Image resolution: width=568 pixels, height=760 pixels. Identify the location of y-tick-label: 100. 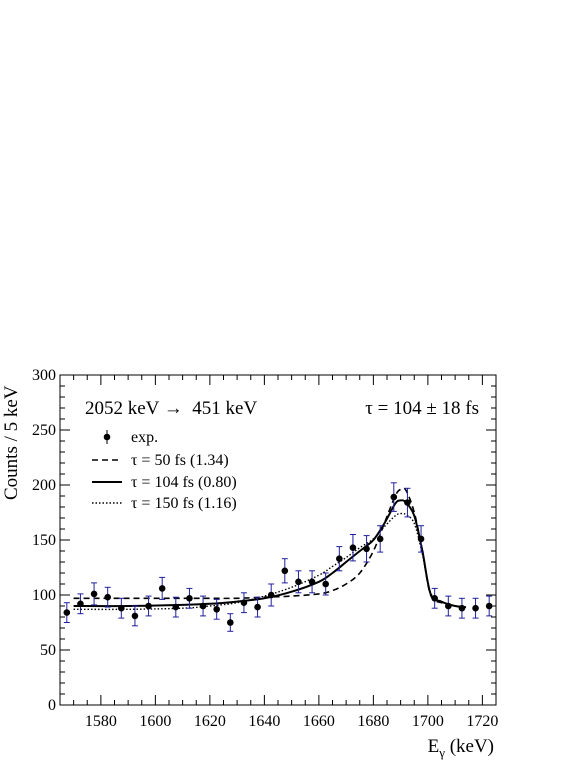
(44, 595).